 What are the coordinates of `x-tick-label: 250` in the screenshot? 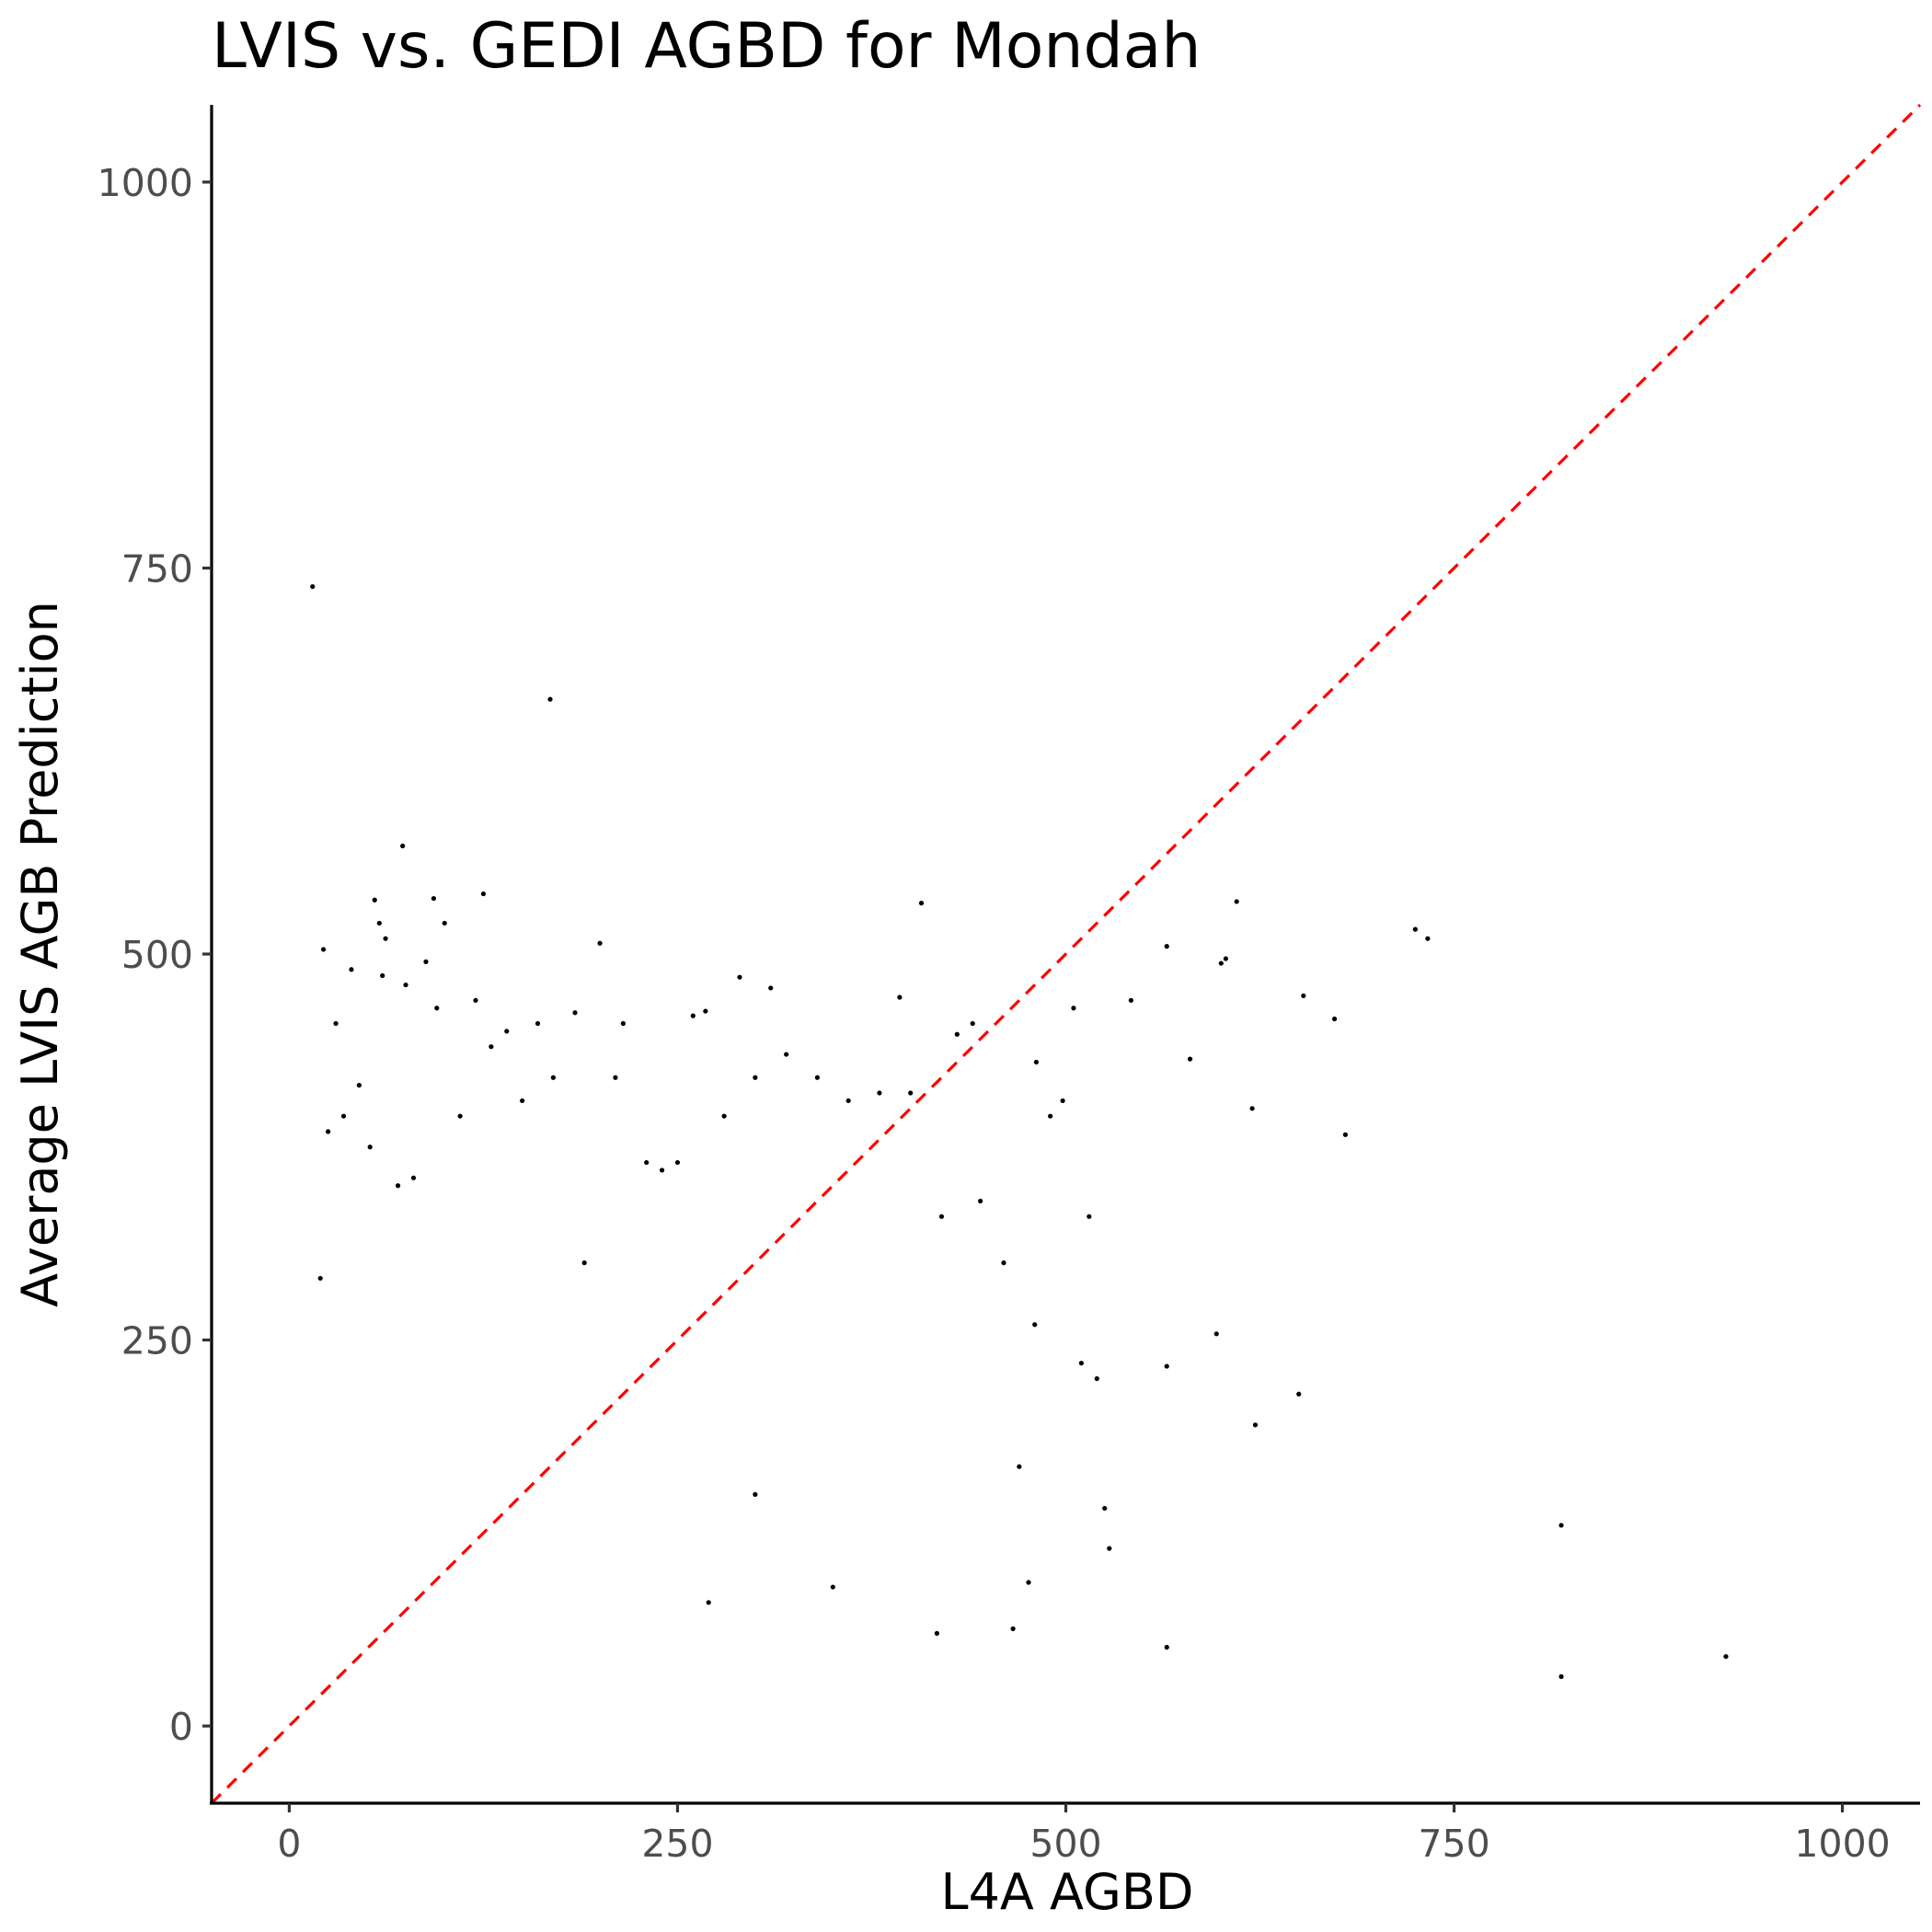 It's located at (677, 1844).